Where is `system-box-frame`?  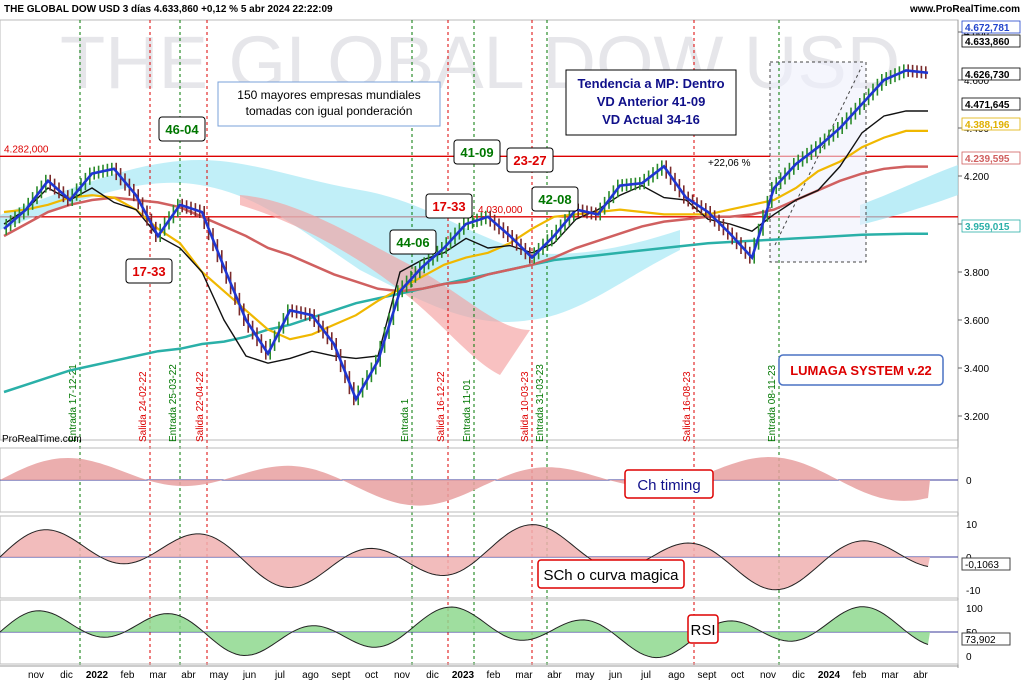 system-box-frame is located at coordinates (861, 370).